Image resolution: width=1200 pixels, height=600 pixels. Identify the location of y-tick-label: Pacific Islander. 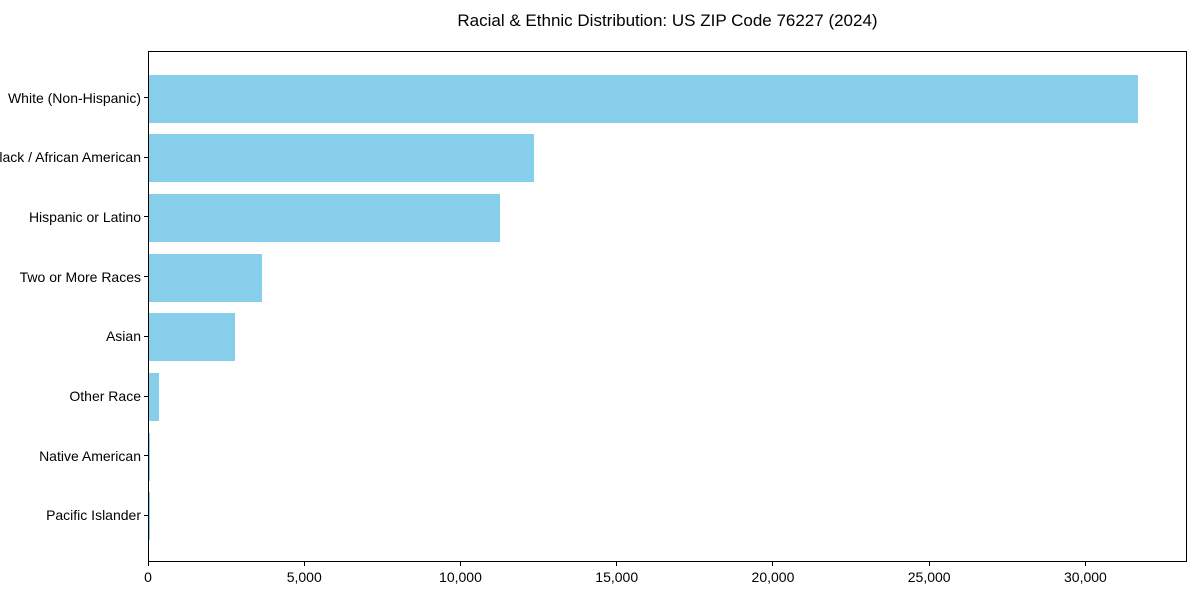
(93, 515).